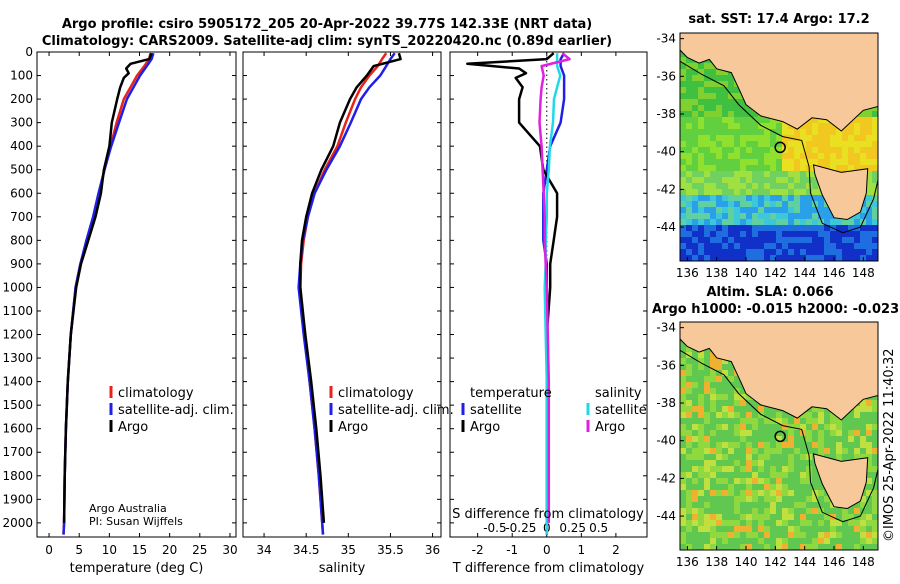  Describe the element at coordinates (666, 328) in the screenshot. I see `y-tick-label: -34` at that location.